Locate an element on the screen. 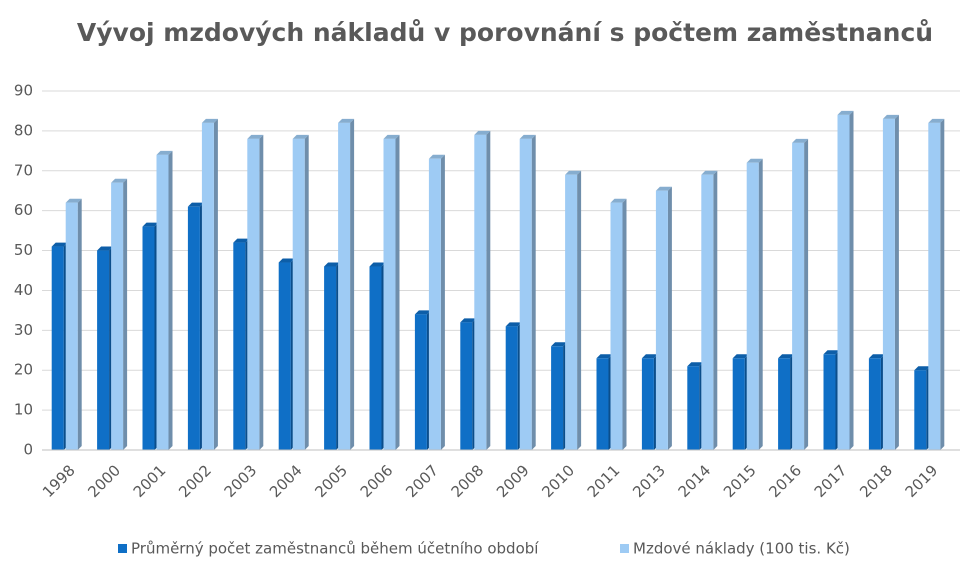 This screenshot has height=561, width=979. x-tick-label: 2013 is located at coordinates (649, 481).